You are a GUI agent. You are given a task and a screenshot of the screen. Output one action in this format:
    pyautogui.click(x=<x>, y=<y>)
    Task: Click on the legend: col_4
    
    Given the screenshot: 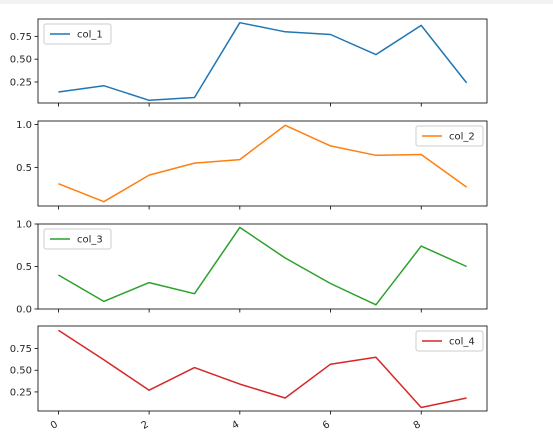 What is the action you would take?
    pyautogui.click(x=449, y=341)
    